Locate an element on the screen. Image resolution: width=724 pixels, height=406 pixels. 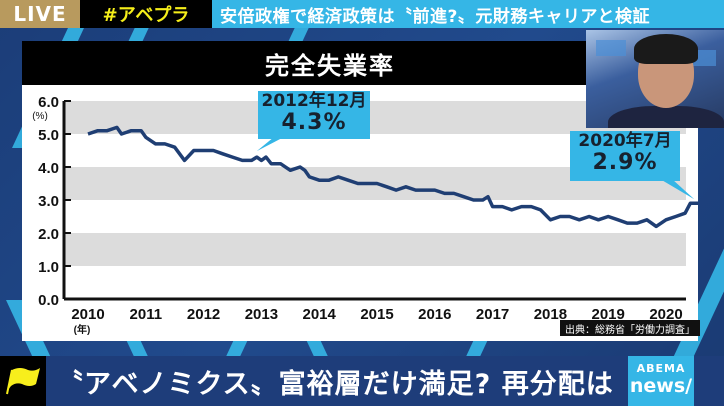
callout-value: 4.3% is located at coordinates (314, 122).